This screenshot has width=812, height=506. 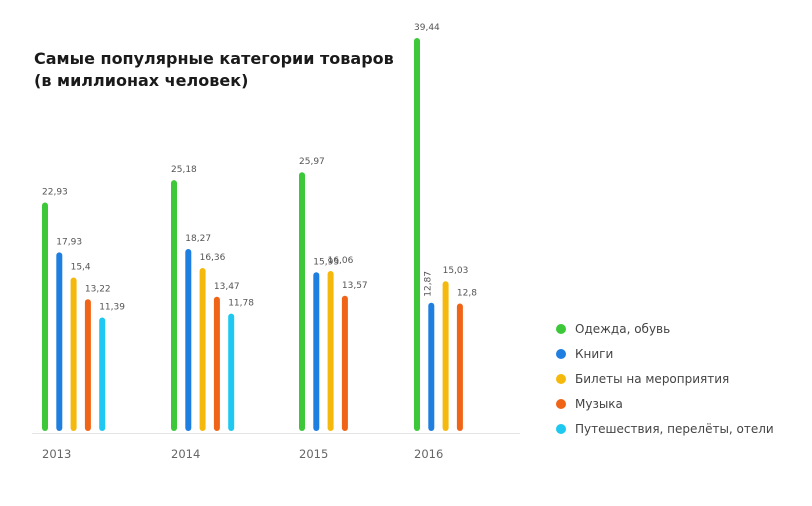 I want to click on data-label: 25,18, so click(x=184, y=170).